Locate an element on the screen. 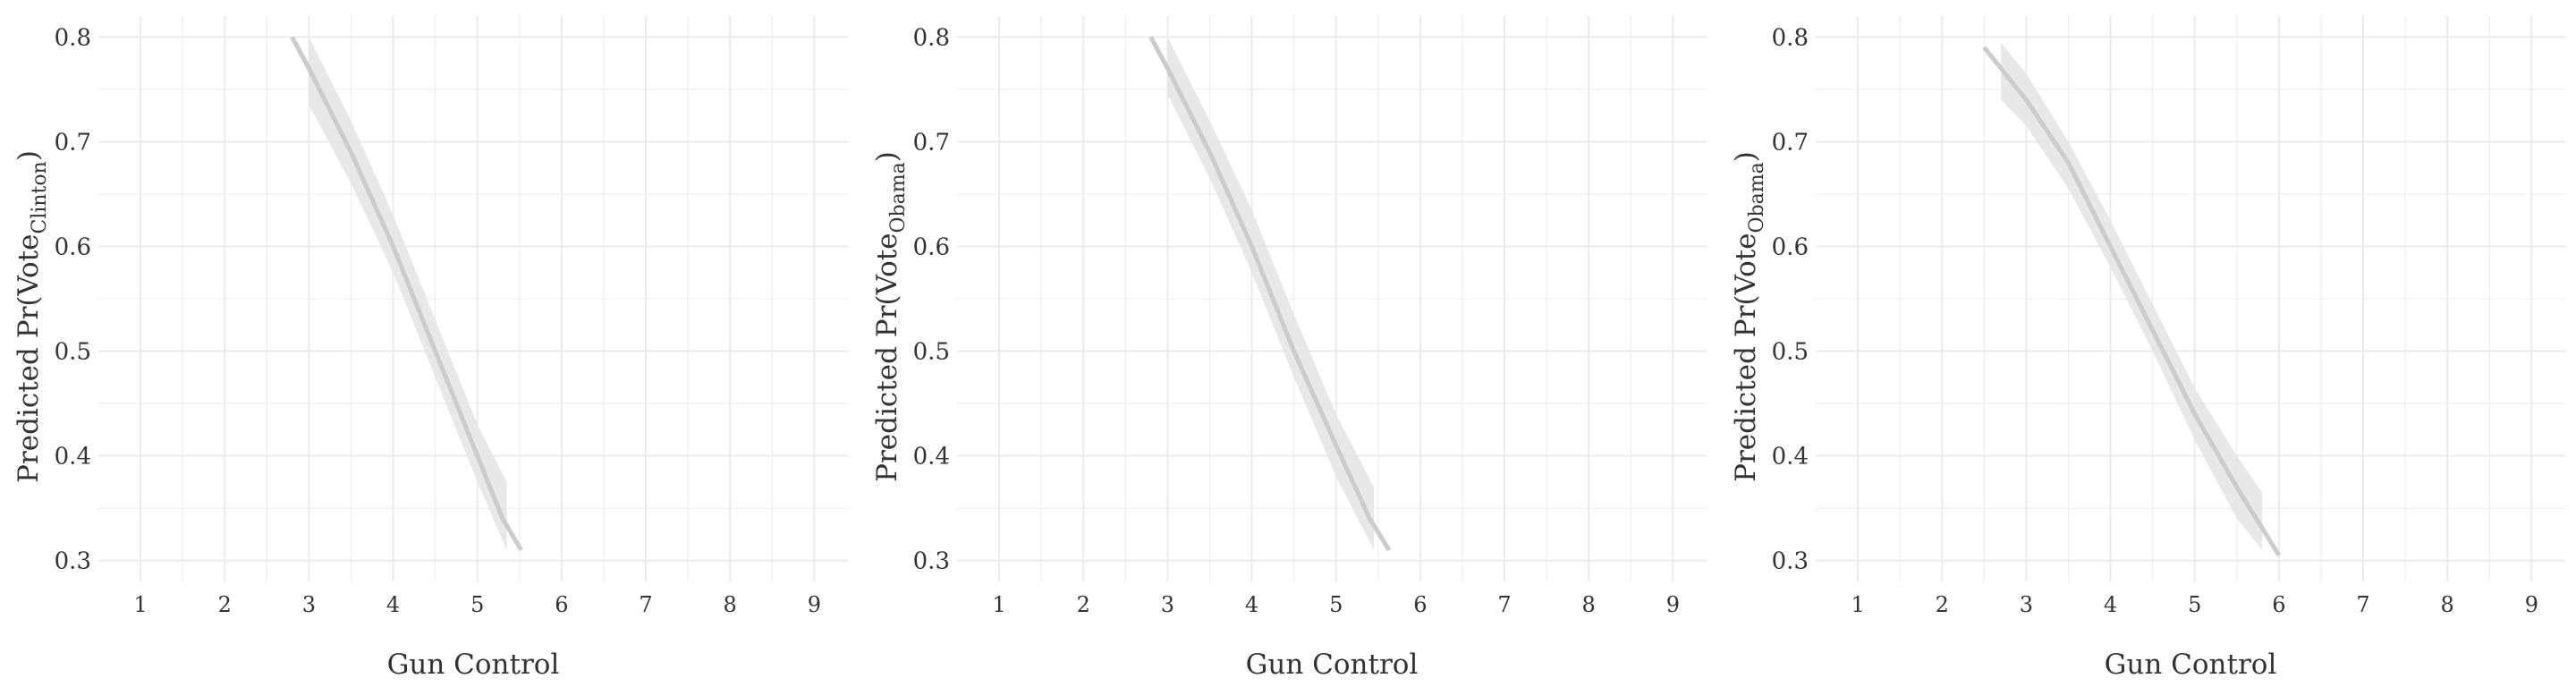  y-axis-label: Predicted Pr(VoteClinton) is located at coordinates (32, 316).